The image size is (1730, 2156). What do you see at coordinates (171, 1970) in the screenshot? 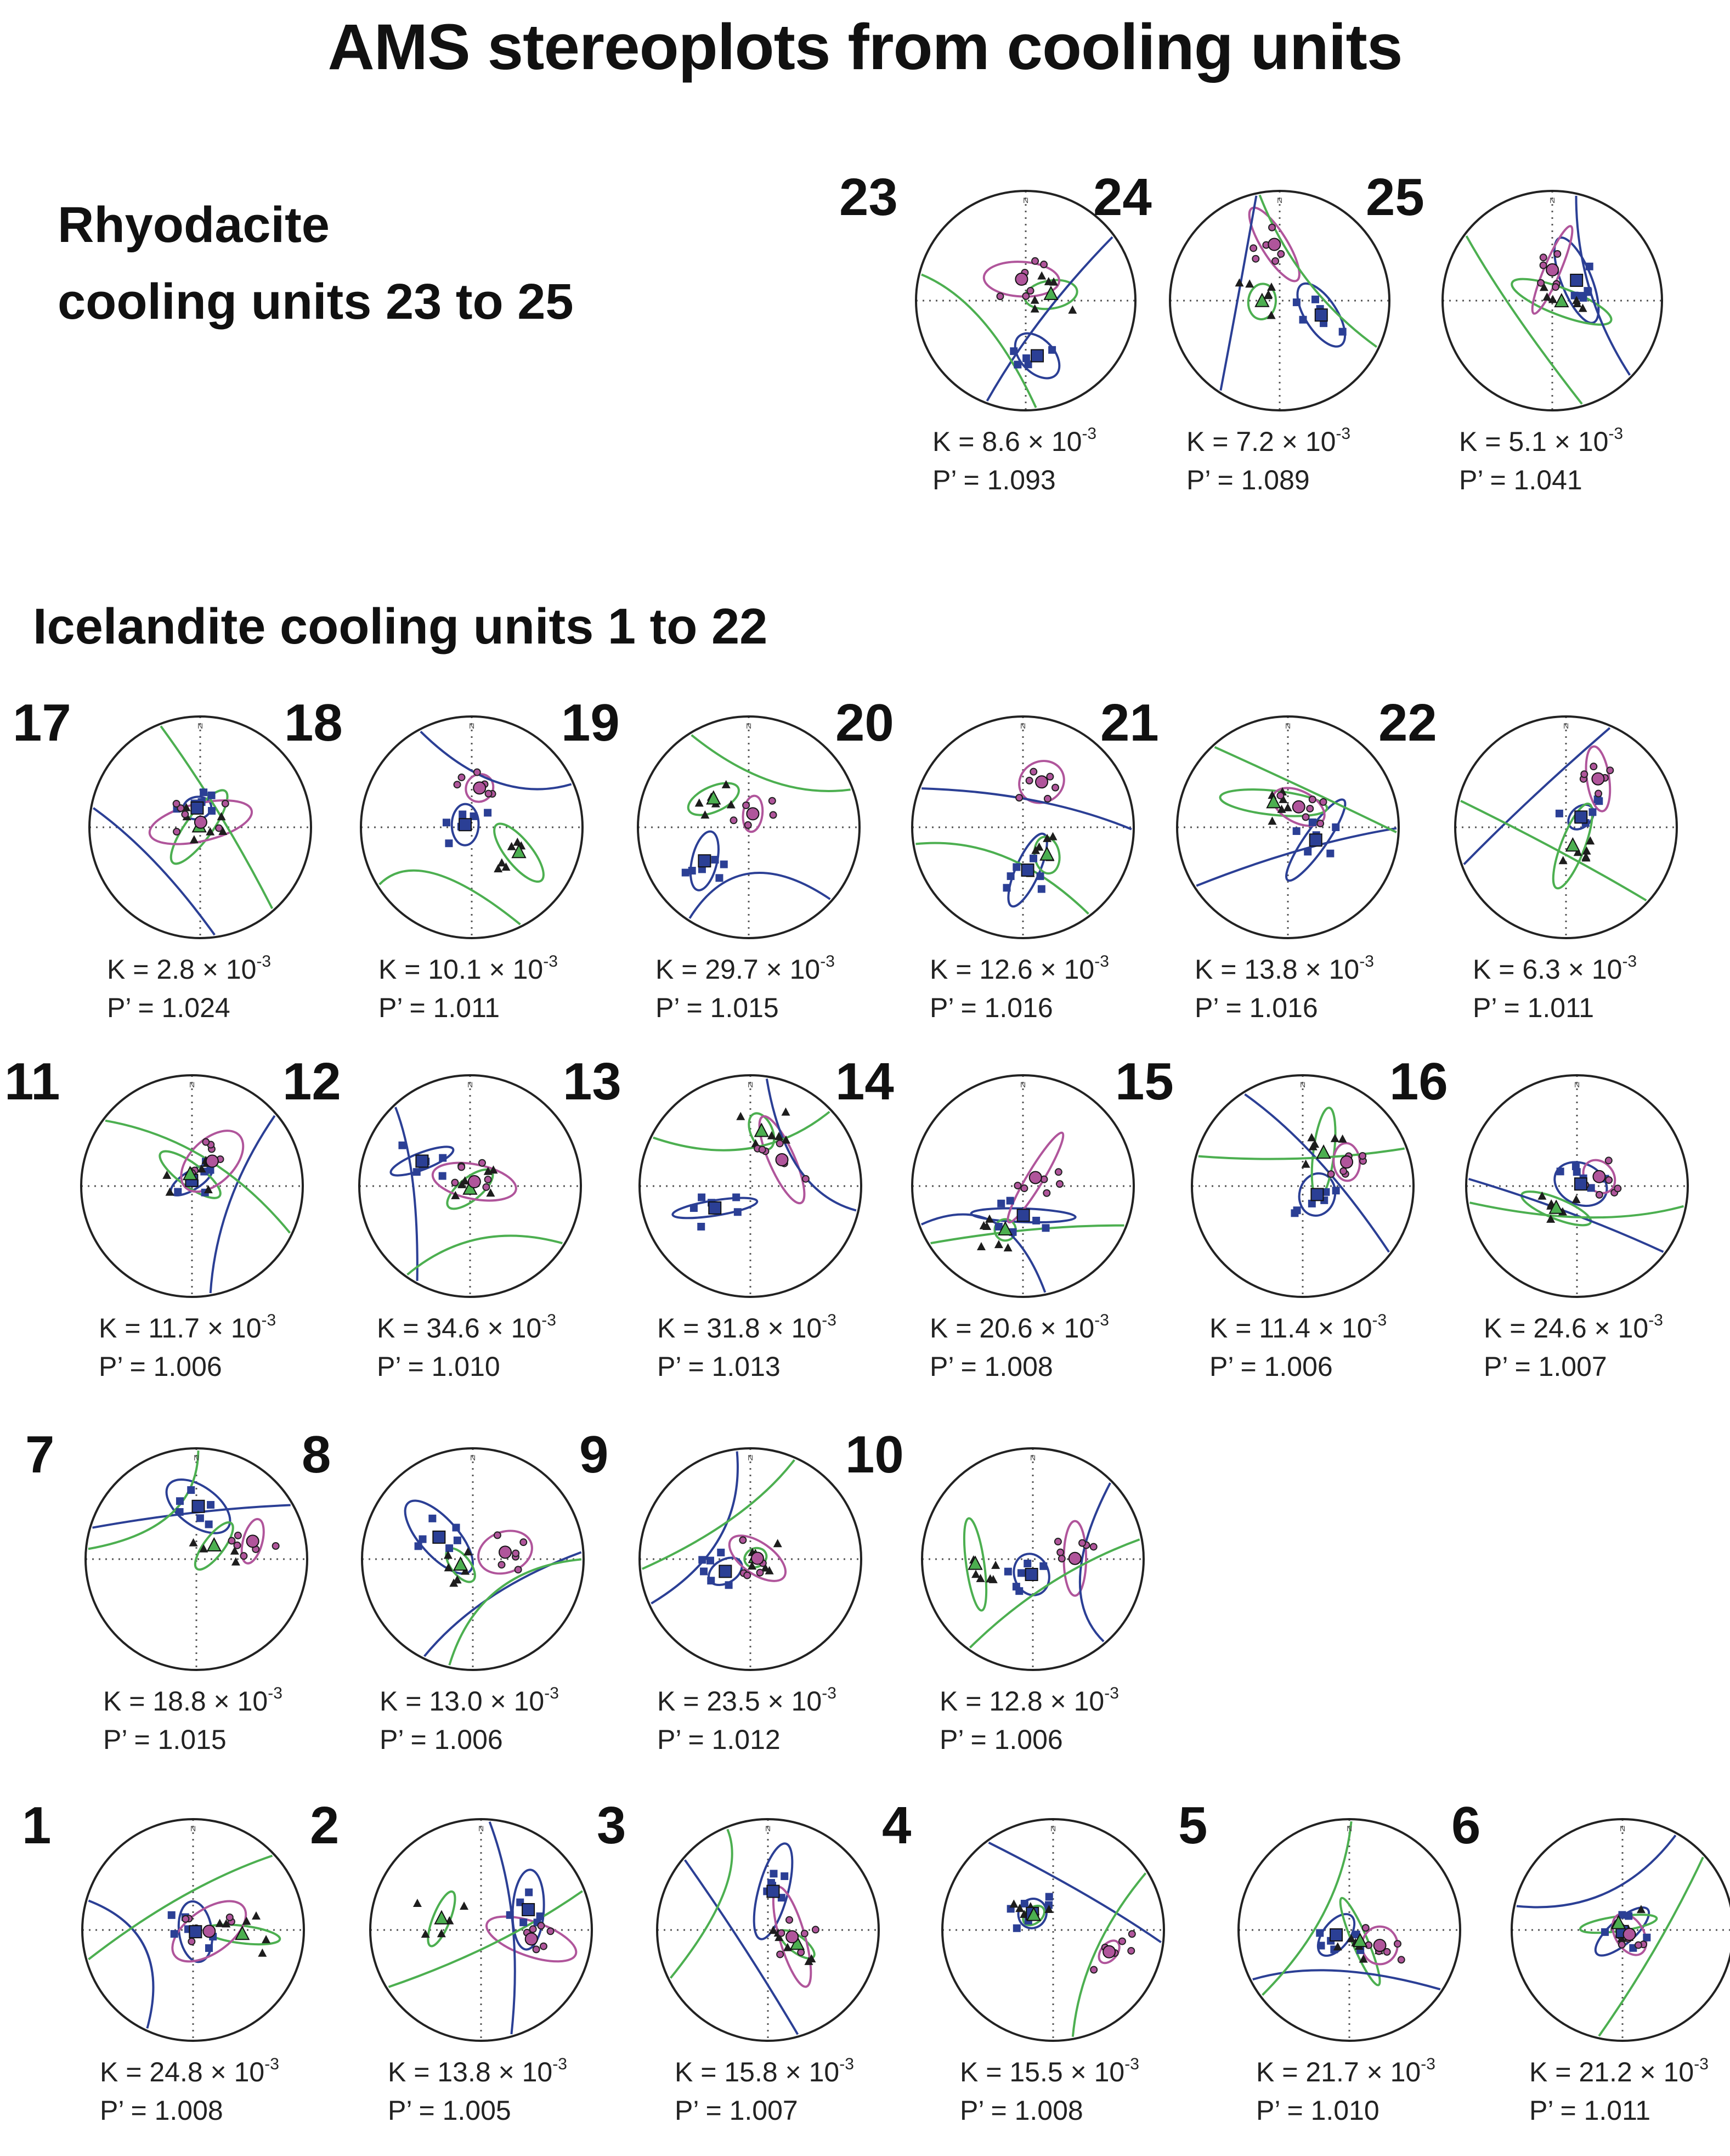
I see `stereoplot-unit-1: 1 N K = 24.8 × 10-3 P’ = 1.008` at bounding box center [171, 1970].